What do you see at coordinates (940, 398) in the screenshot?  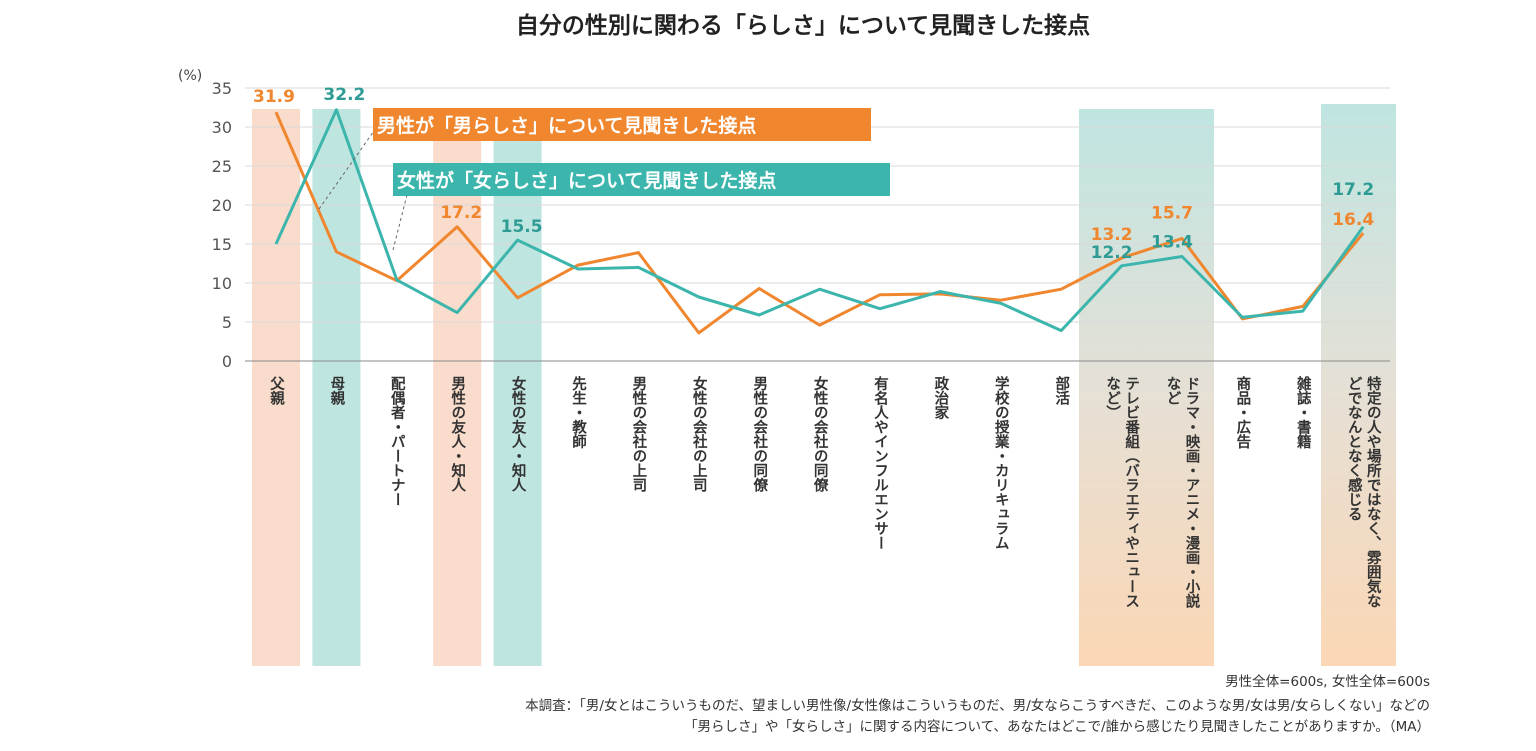 I see `category-label: 政治家` at bounding box center [940, 398].